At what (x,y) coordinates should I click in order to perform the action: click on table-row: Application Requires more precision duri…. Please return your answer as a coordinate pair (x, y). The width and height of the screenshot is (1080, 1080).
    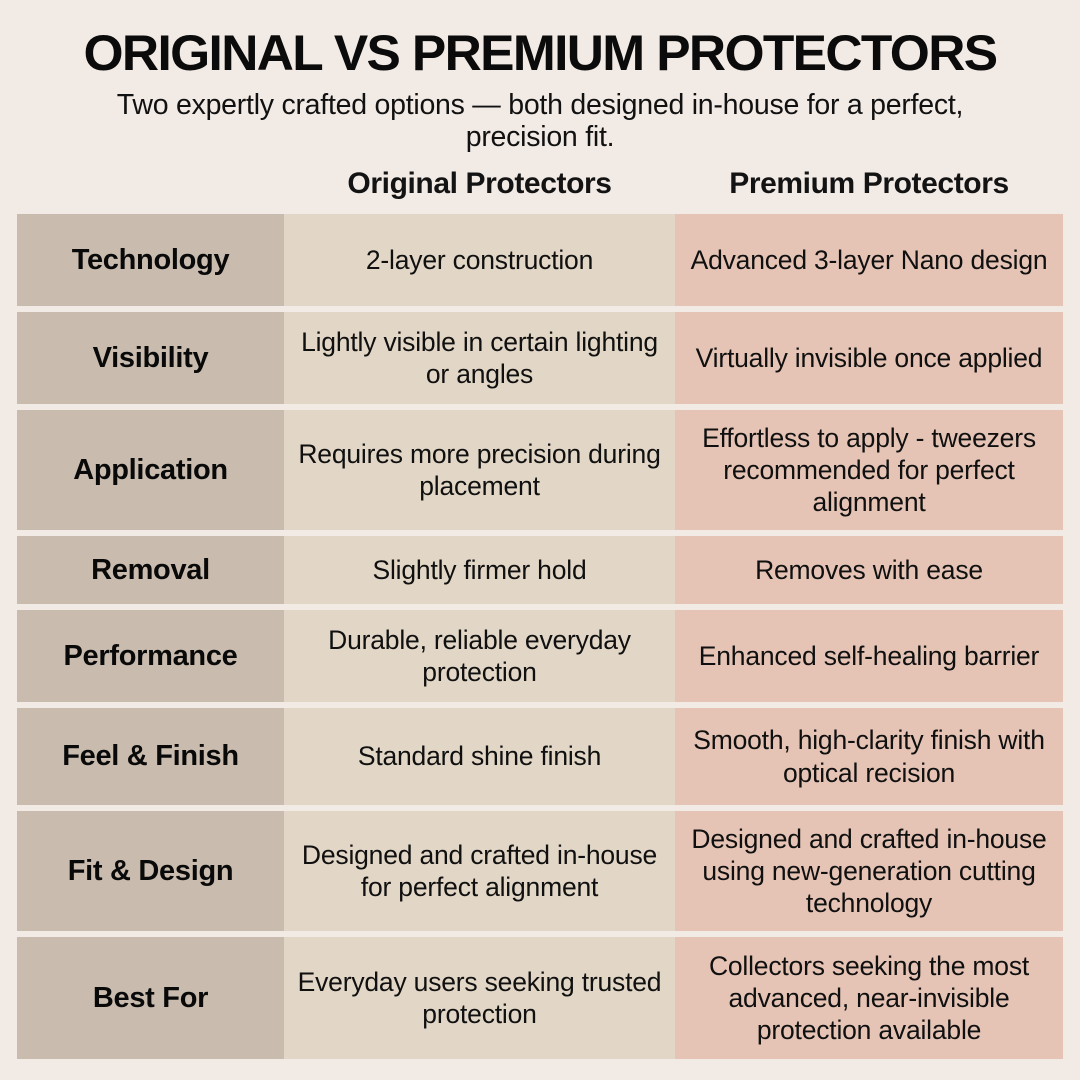
    Looking at the image, I should click on (540, 470).